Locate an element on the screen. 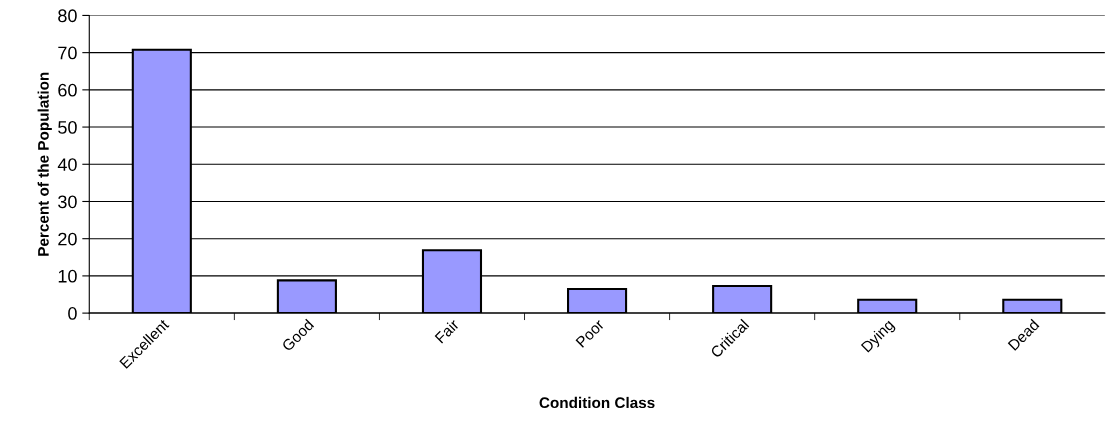  y-tick-label: 50 is located at coordinates (67, 127).